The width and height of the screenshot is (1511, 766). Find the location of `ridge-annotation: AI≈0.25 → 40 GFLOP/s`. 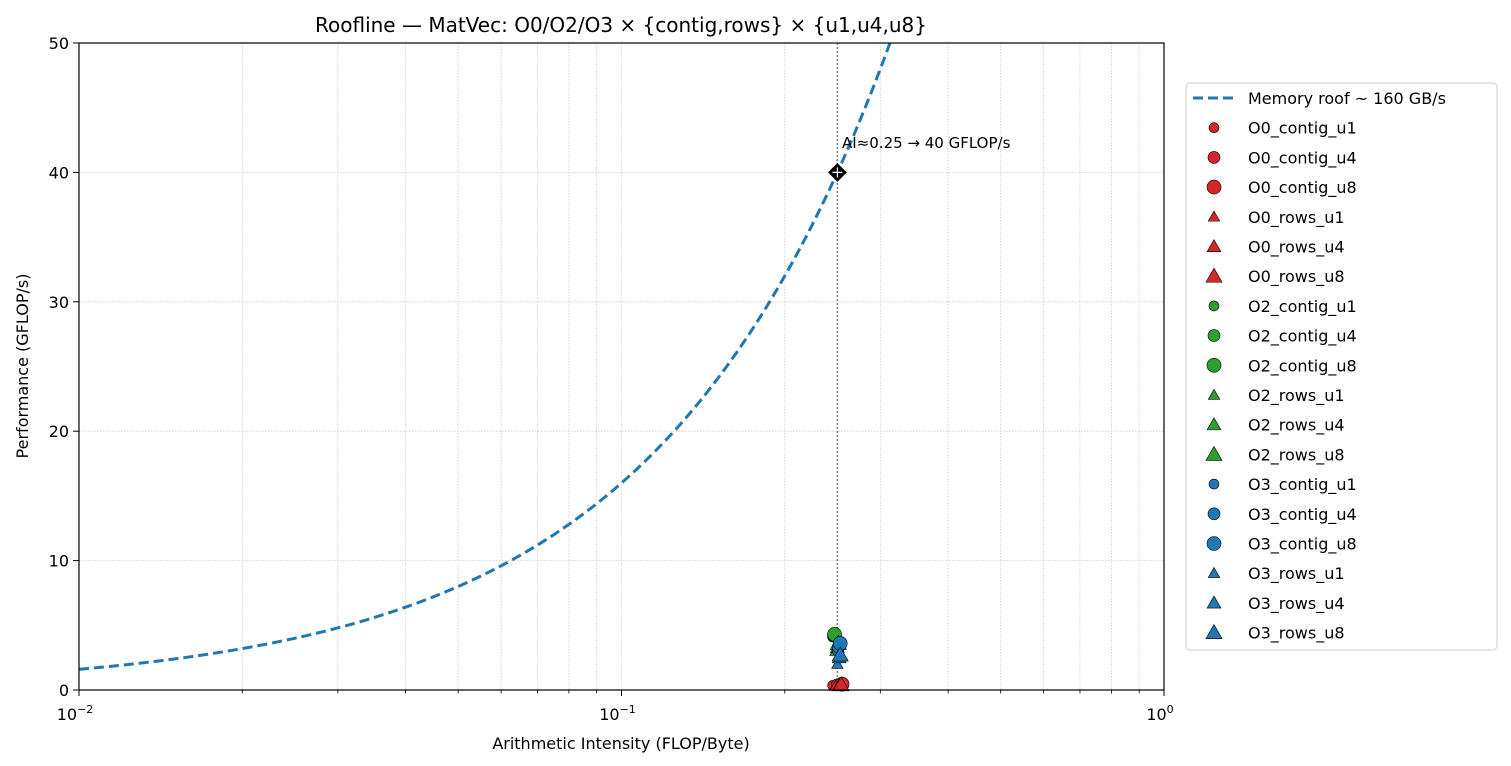

ridge-annotation: AI≈0.25 → 40 GFLOP/s is located at coordinates (926, 143).